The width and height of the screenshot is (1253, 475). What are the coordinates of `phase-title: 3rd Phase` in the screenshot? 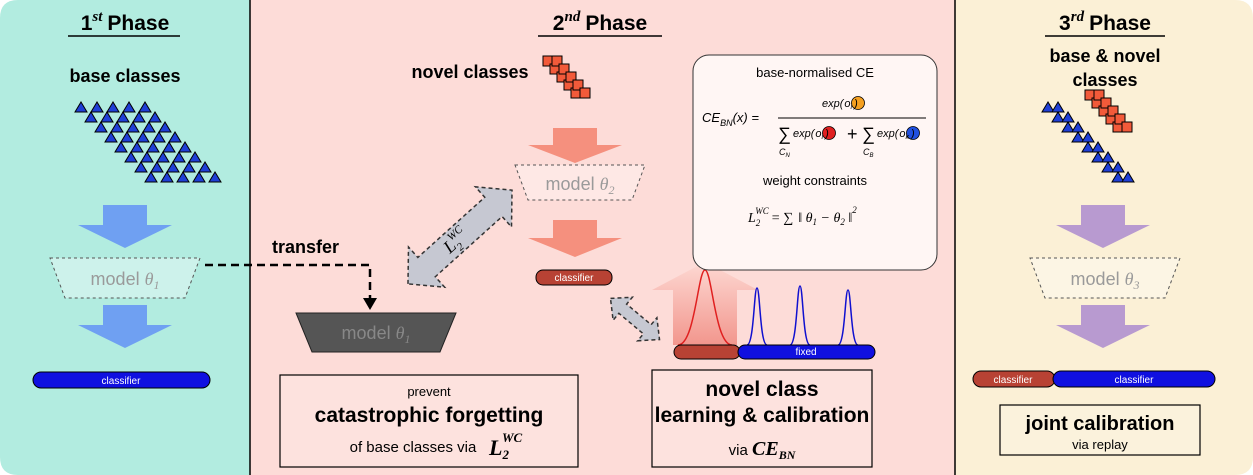 It's located at (1105, 22).